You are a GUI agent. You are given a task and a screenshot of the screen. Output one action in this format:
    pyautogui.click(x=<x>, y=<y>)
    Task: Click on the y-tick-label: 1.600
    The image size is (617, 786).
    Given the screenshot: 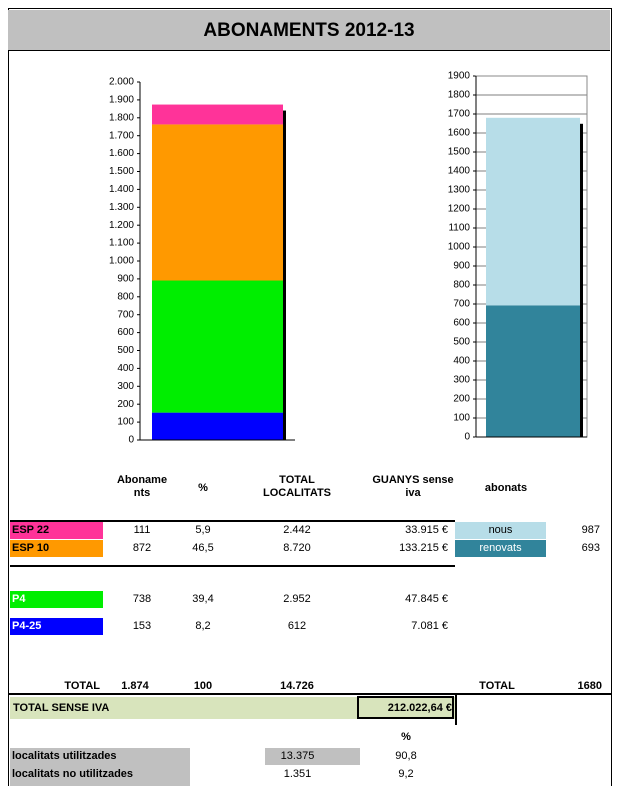 What is the action you would take?
    pyautogui.click(x=121, y=153)
    